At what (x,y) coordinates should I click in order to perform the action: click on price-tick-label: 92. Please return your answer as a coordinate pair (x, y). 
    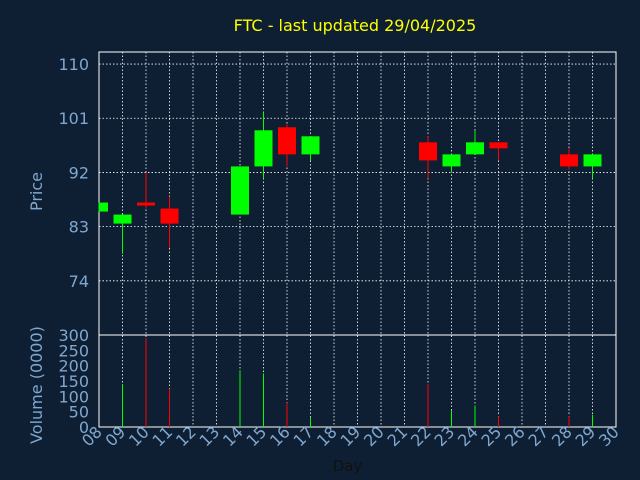
    Looking at the image, I should click on (79, 172).